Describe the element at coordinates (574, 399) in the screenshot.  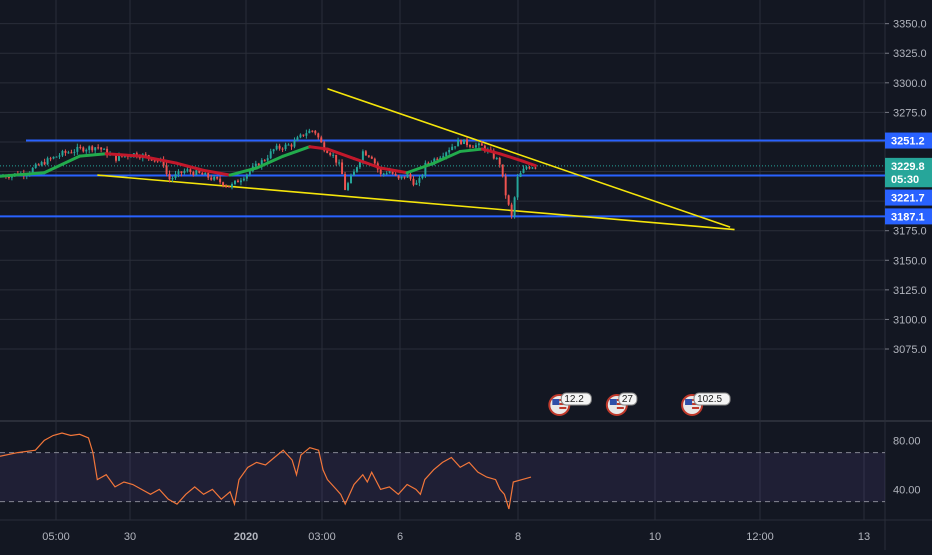
I see `event-value: 12.2` at that location.